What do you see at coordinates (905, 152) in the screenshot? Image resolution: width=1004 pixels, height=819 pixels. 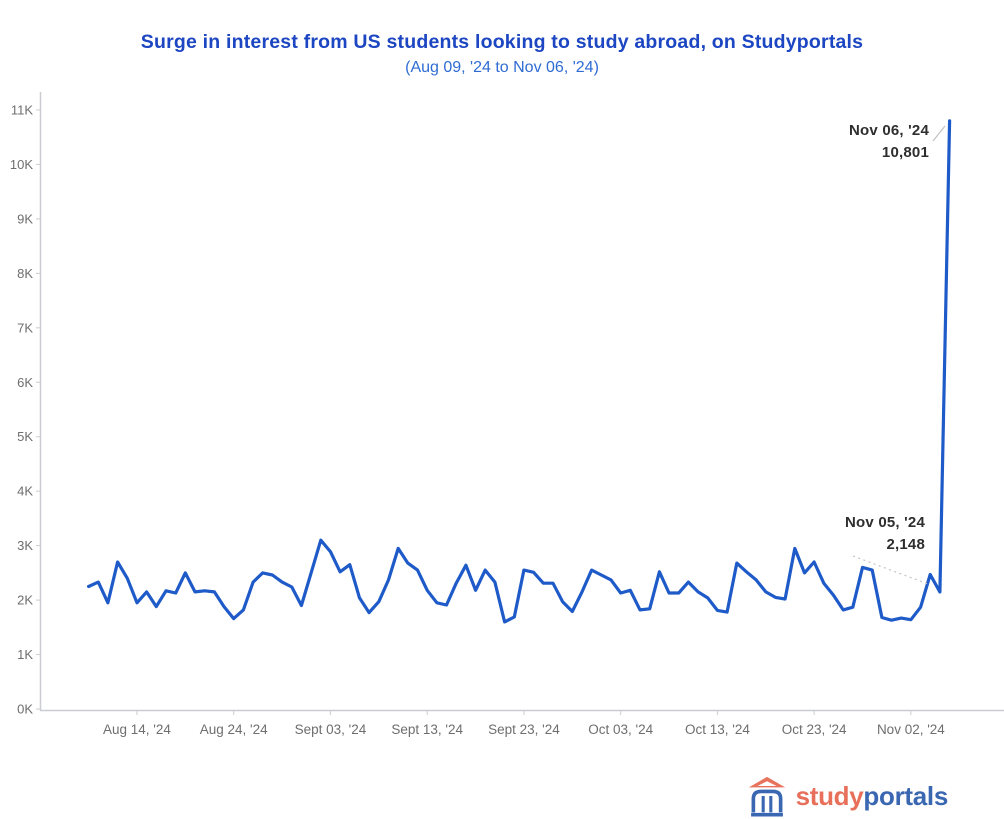 I see `annotation-value: 10,801` at bounding box center [905, 152].